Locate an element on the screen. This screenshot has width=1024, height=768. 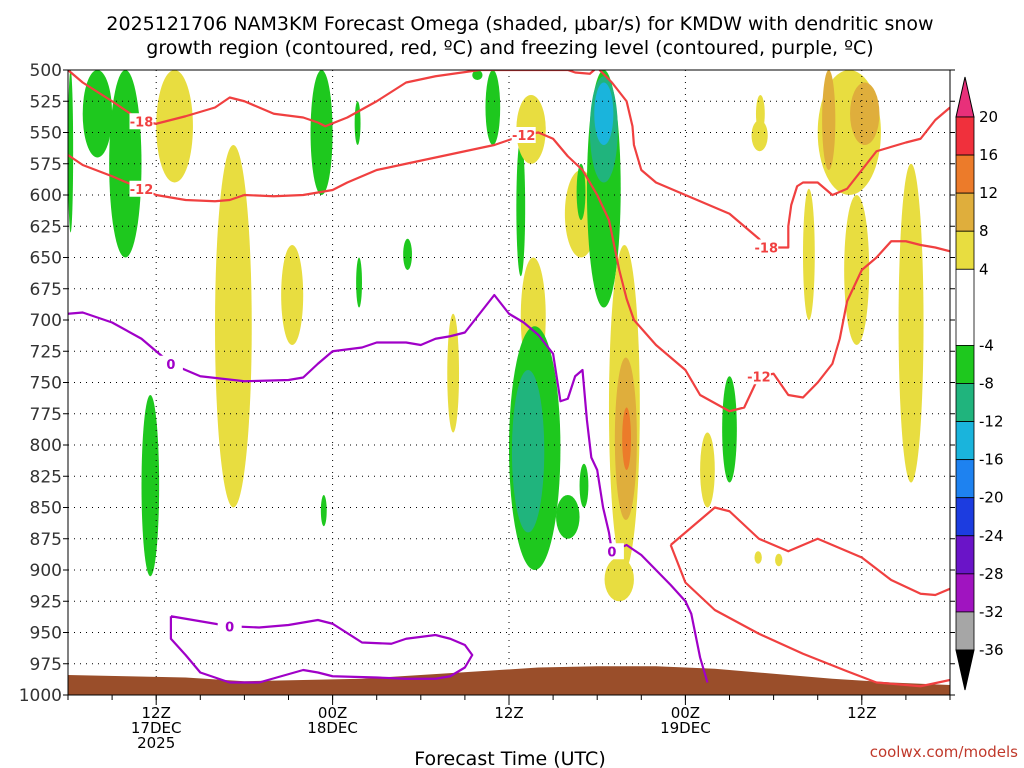
y-tick-label-16: 900 is located at coordinates (46, 571).